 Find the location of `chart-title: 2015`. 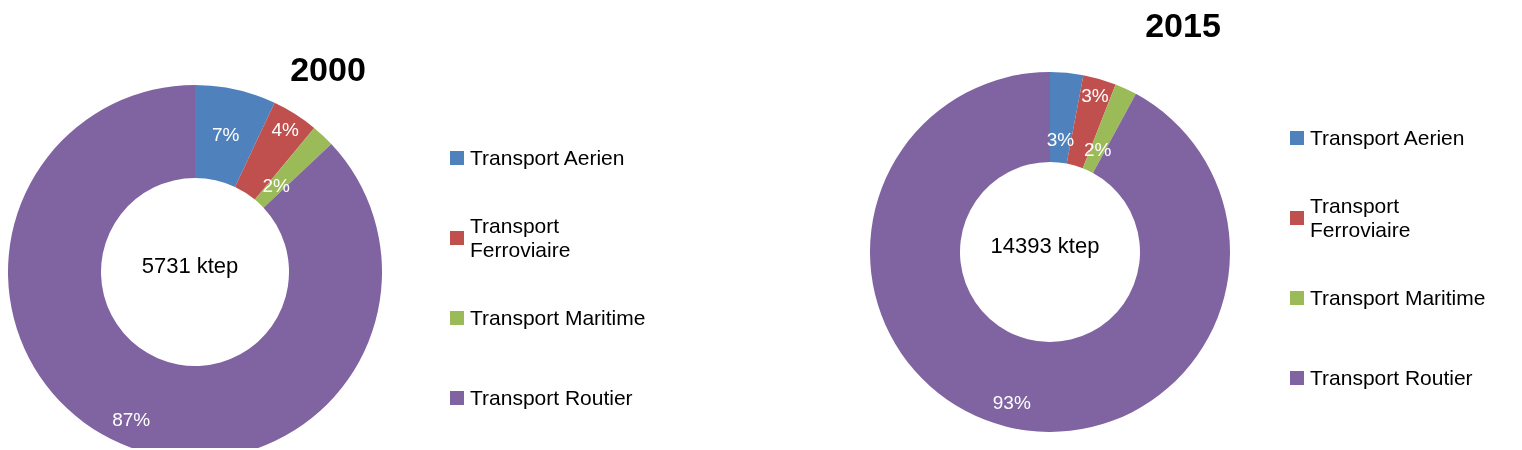

chart-title: 2015 is located at coordinates (1183, 25).